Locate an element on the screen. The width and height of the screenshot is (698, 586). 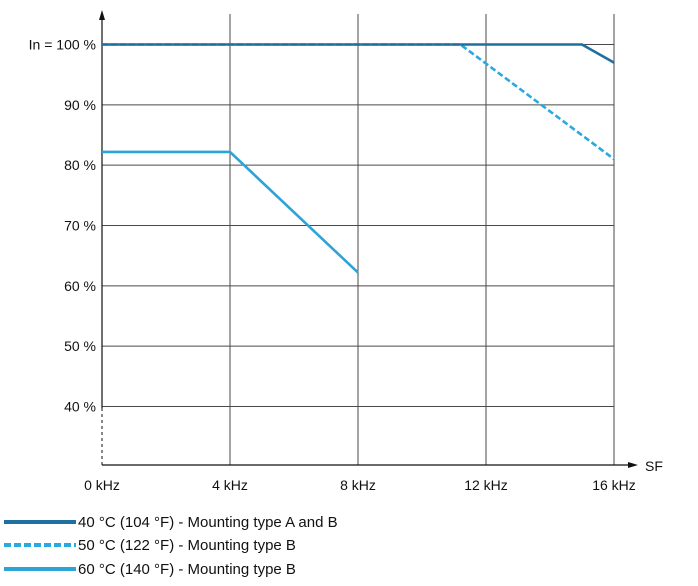
legend-label: 40 °C (104 °F) - Mounting type A and B is located at coordinates (208, 522).